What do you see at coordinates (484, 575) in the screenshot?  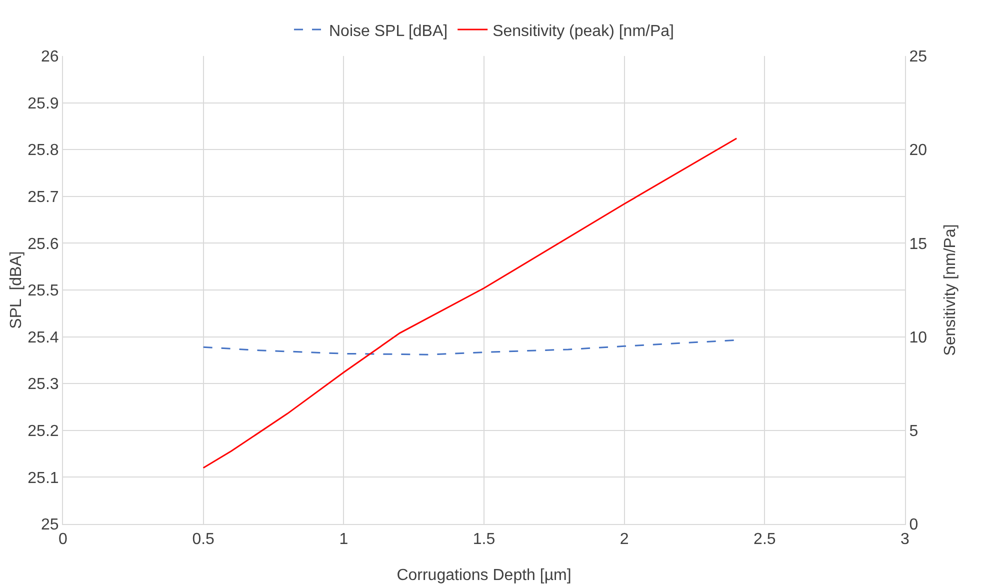 I see `x-axis-title: Corrugations Depth [µm]` at bounding box center [484, 575].